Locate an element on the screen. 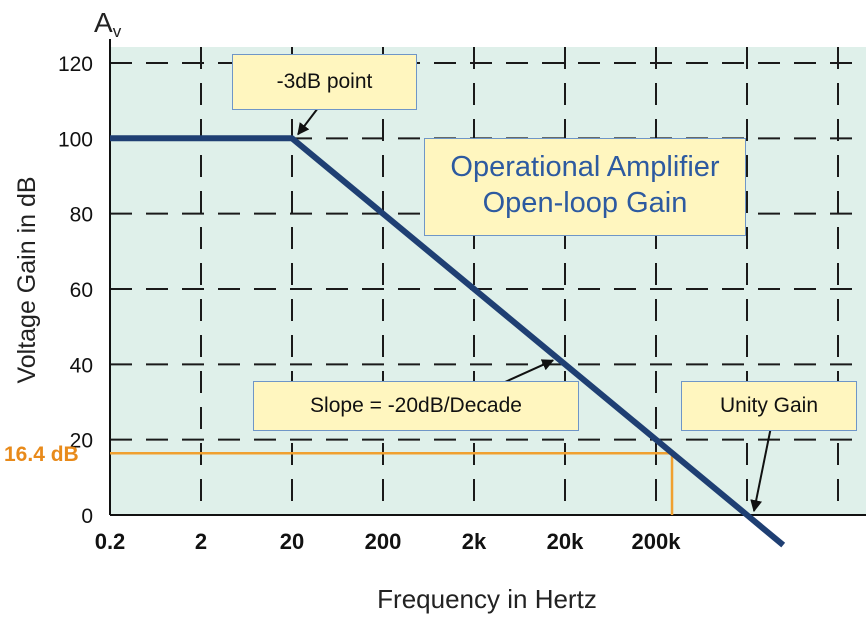 This screenshot has width=868, height=622. marker-label: 16.4 dB is located at coordinates (41, 454).